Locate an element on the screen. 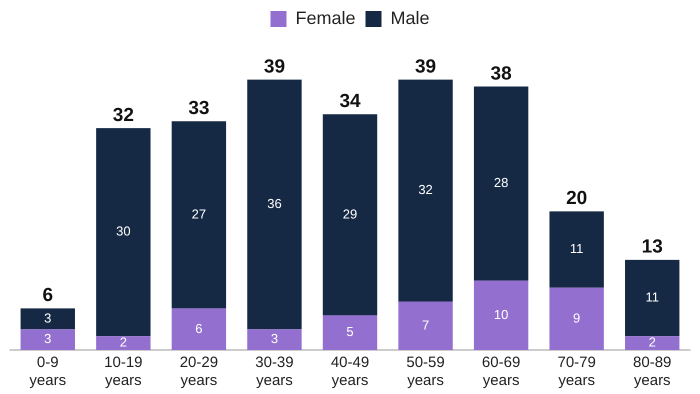 Image resolution: width=700 pixels, height=394 pixels. x-tick-label: 40-49 years is located at coordinates (350, 372).